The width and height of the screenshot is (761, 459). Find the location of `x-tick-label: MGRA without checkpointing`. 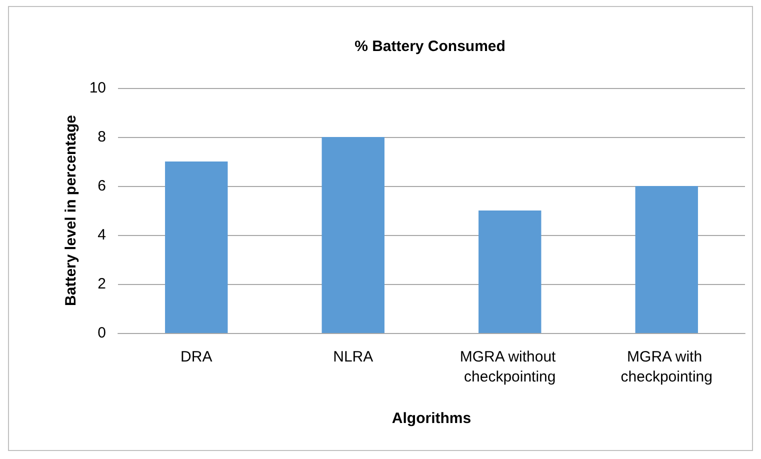

x-tick-label: MGRA without checkpointing is located at coordinates (510, 367).